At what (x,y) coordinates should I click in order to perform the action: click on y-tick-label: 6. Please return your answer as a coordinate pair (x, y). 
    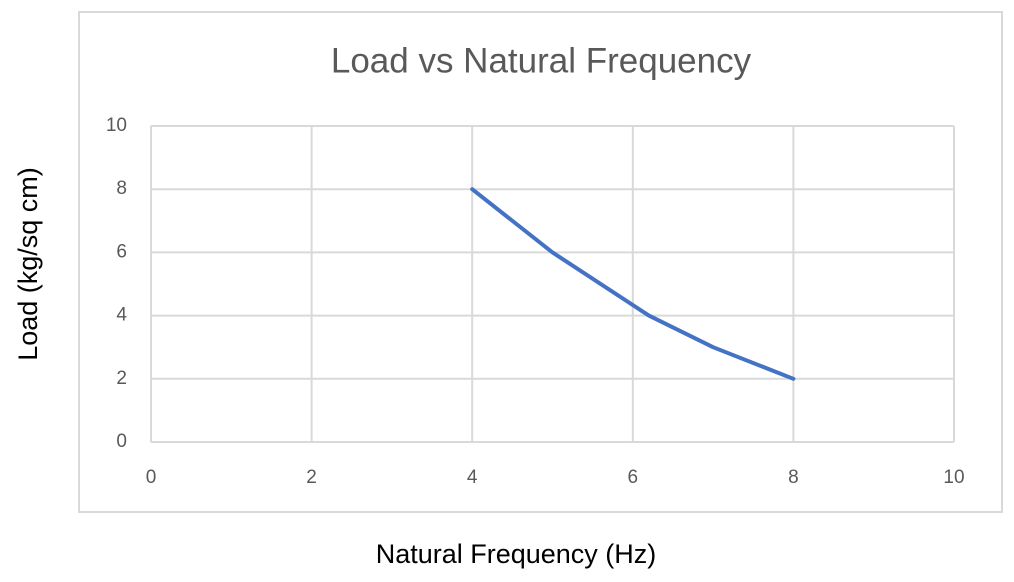
    Looking at the image, I should click on (121, 251).